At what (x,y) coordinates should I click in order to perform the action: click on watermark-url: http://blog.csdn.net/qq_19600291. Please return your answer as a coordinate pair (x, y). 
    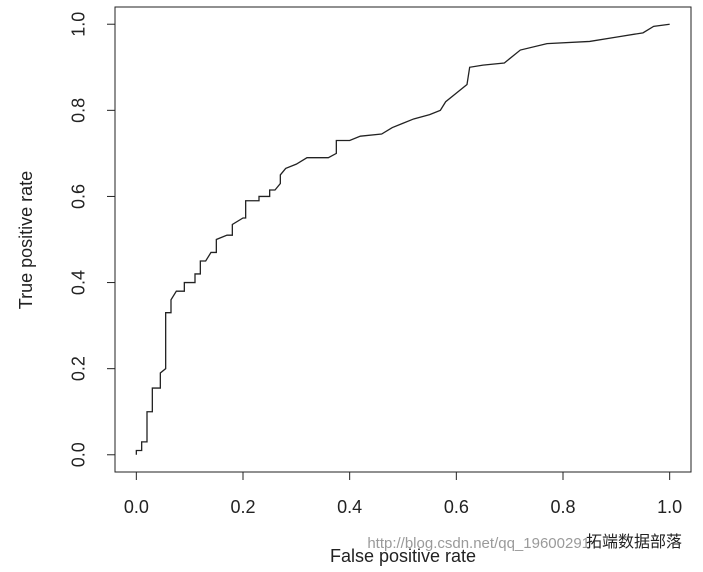
    Looking at the image, I should click on (478, 543).